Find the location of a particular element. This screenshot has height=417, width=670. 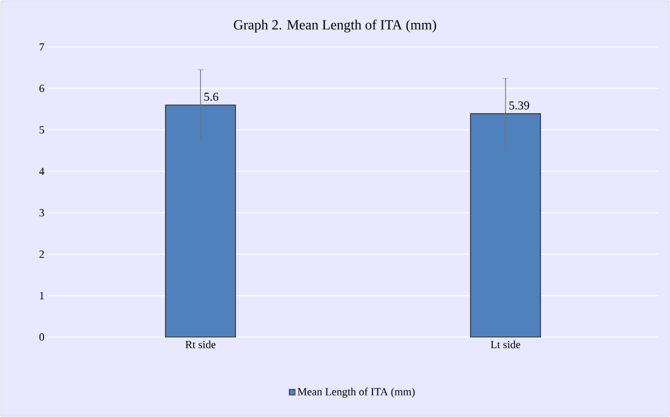

chart-title: Graph 2. Mean Length of ITA (mm) is located at coordinates (335, 26).